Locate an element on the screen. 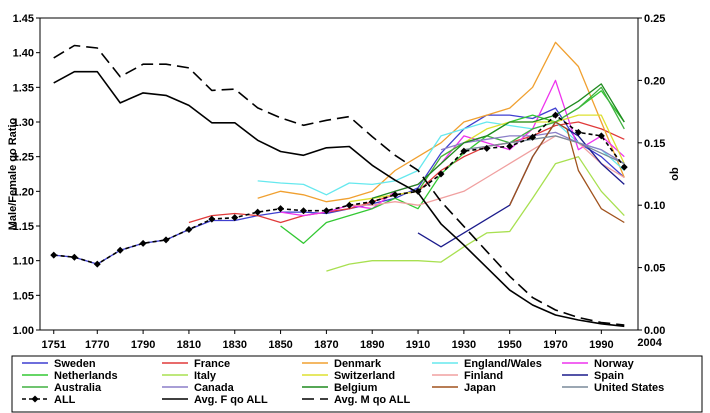 The image size is (710, 413). x-tick-label: 1910 is located at coordinates (418, 345).